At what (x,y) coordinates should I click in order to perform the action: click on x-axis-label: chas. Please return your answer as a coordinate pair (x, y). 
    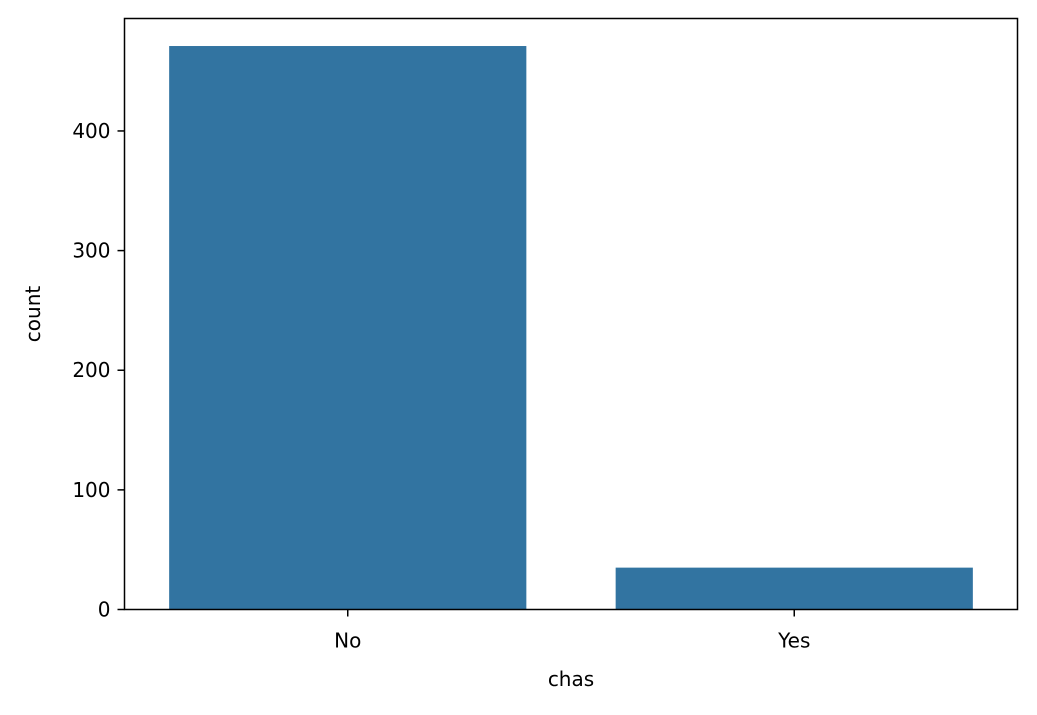
    Looking at the image, I should click on (571, 679).